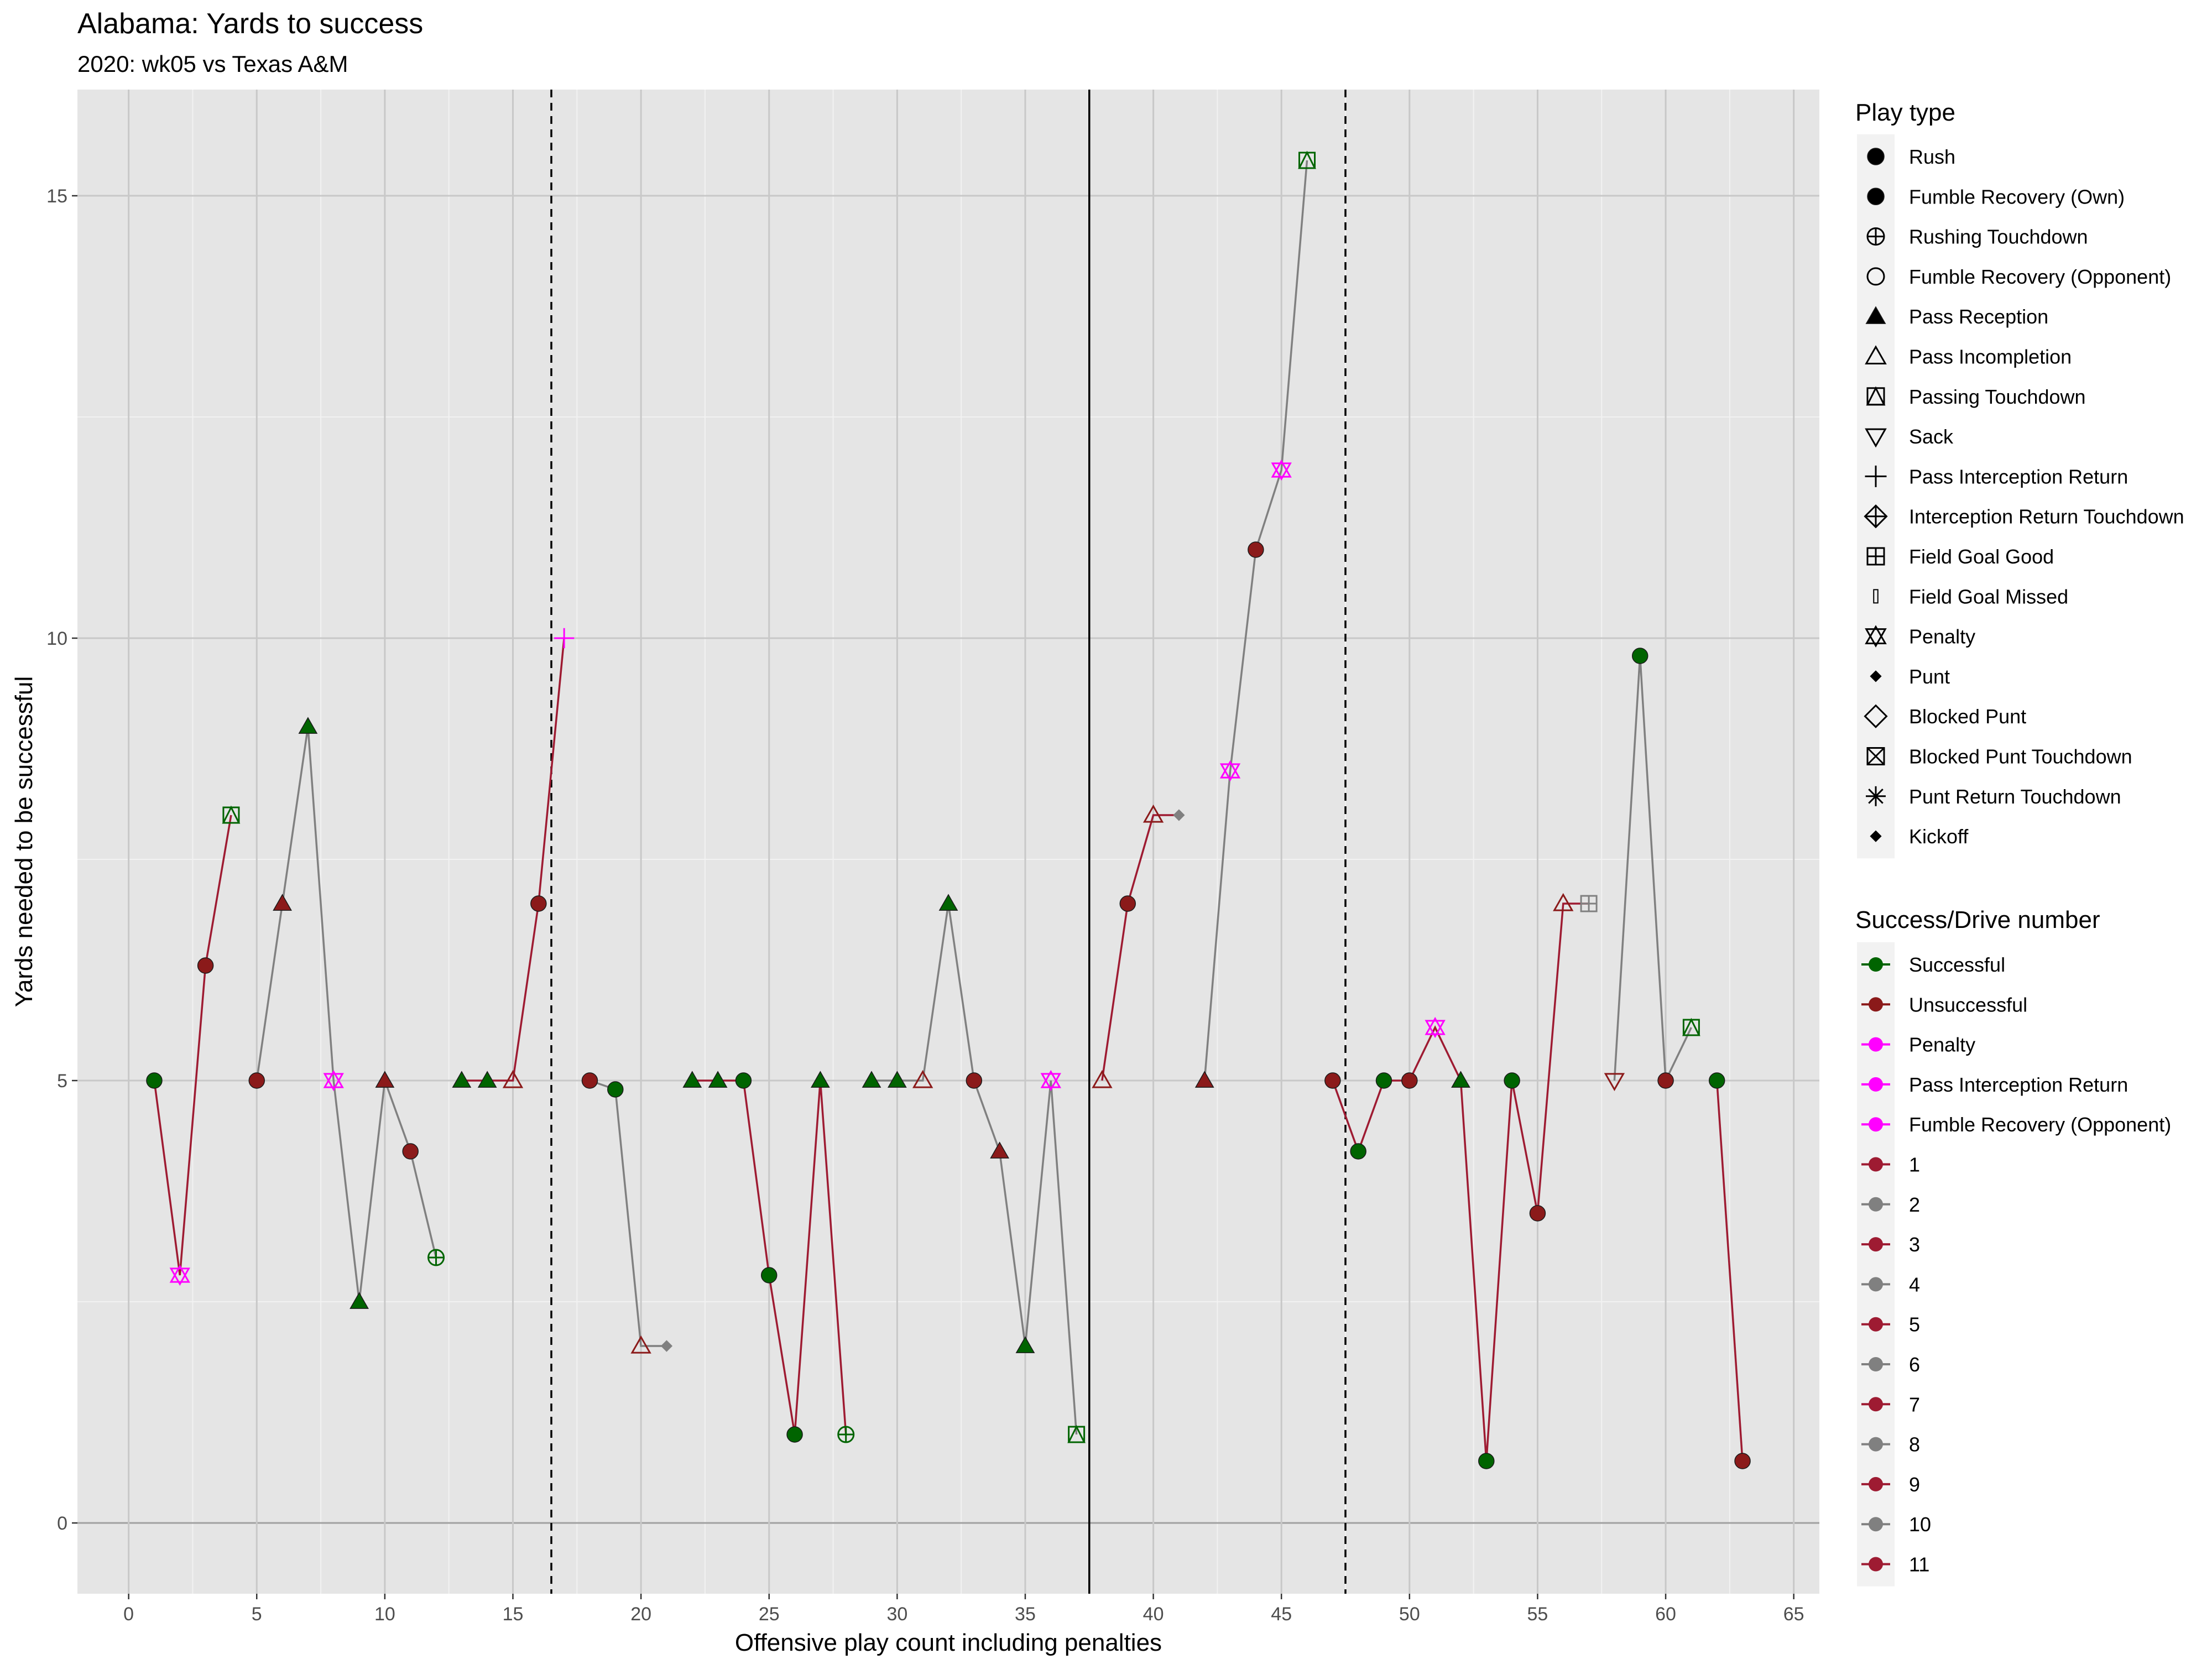 The width and height of the screenshot is (2212, 1659). I want to click on legend-play-type-label: Passing Touchdown, so click(1998, 397).